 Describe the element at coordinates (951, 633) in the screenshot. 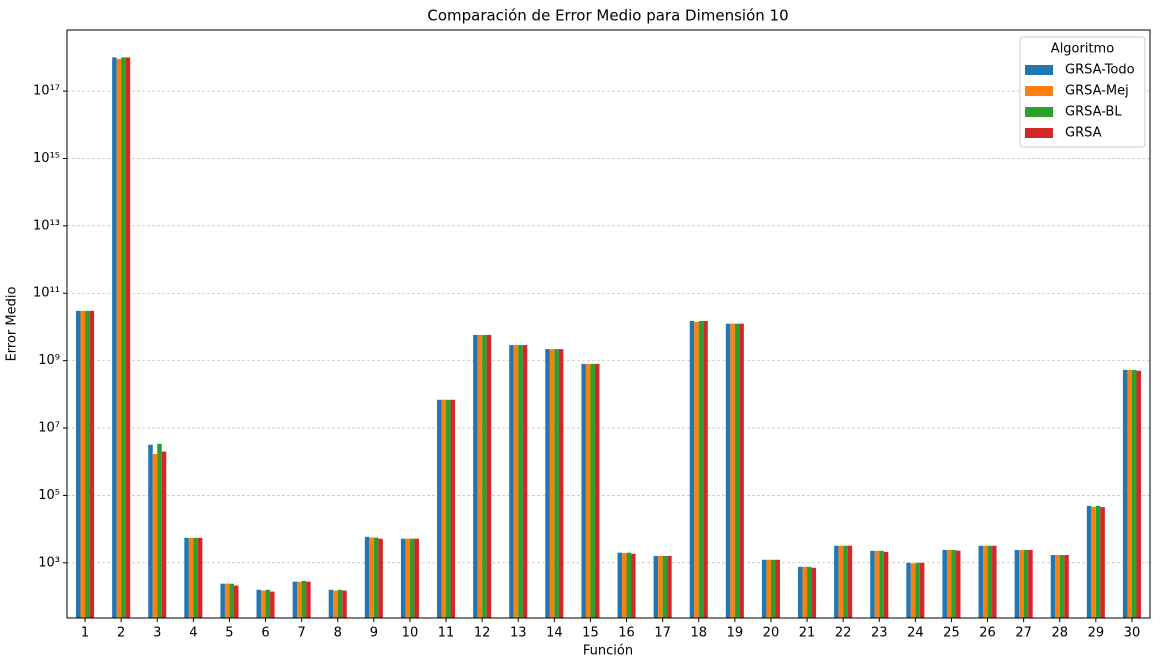

I see `x-tick-label: 25` at that location.